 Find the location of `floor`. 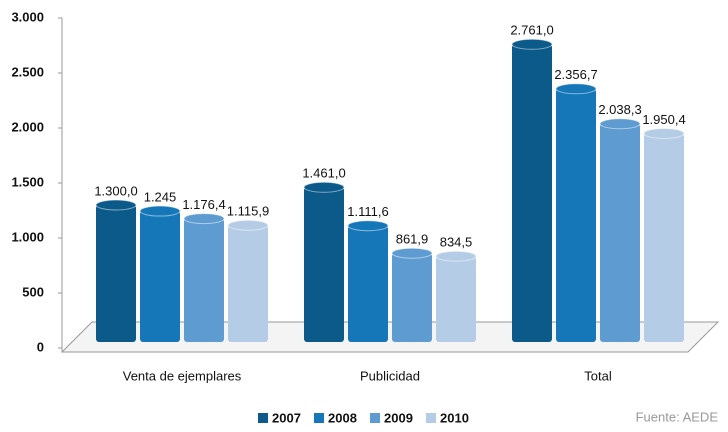

floor is located at coordinates (390, 337).